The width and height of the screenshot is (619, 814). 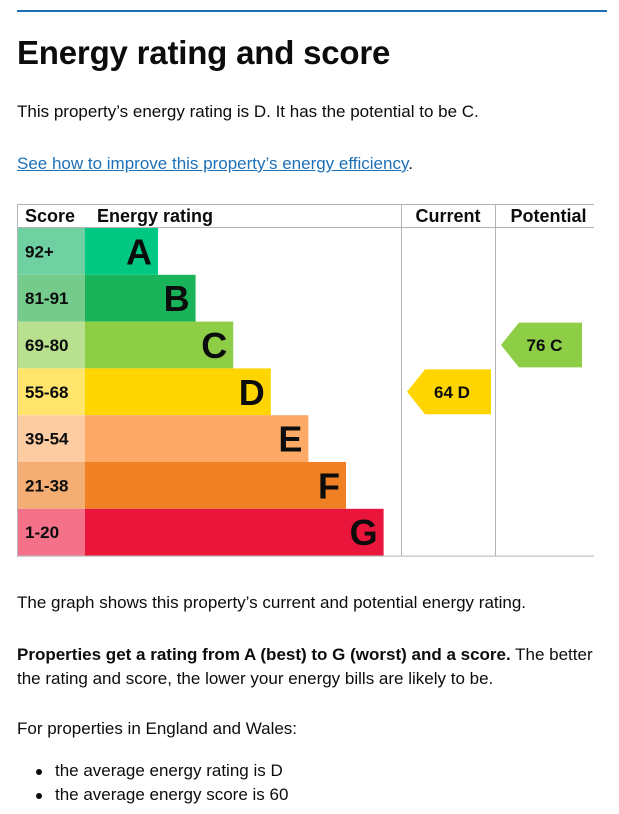 What do you see at coordinates (46, 485) in the screenshot?
I see `score-range-f: 21-38` at bounding box center [46, 485].